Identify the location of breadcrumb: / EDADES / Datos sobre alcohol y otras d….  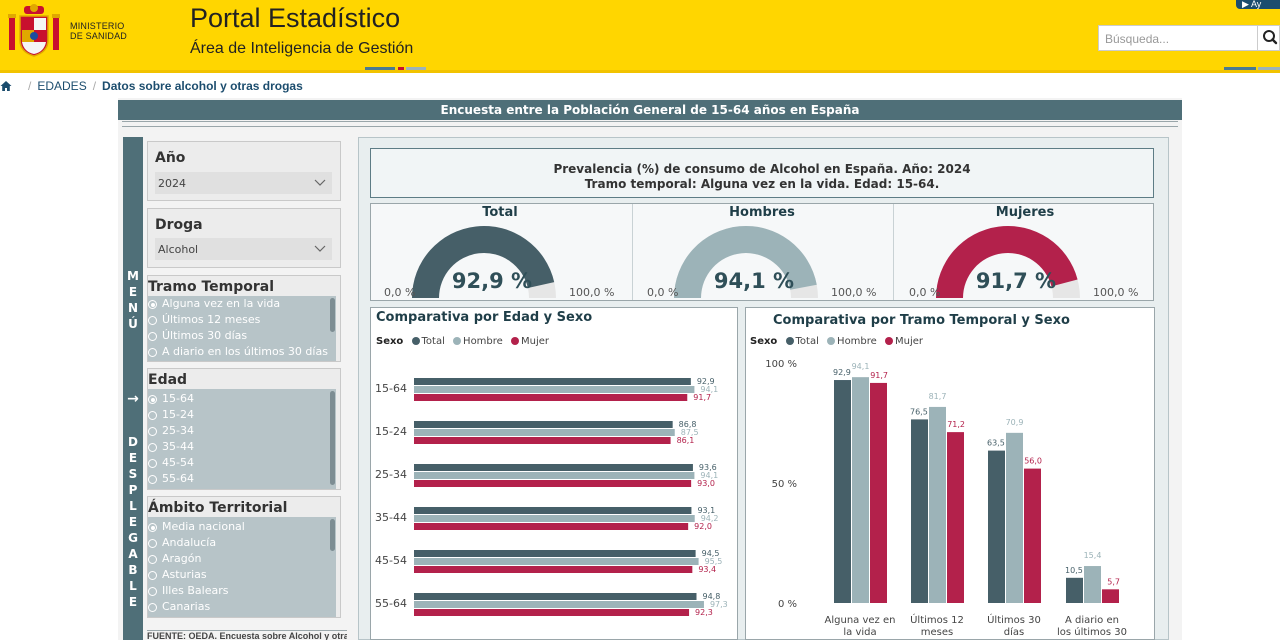
(151, 86).